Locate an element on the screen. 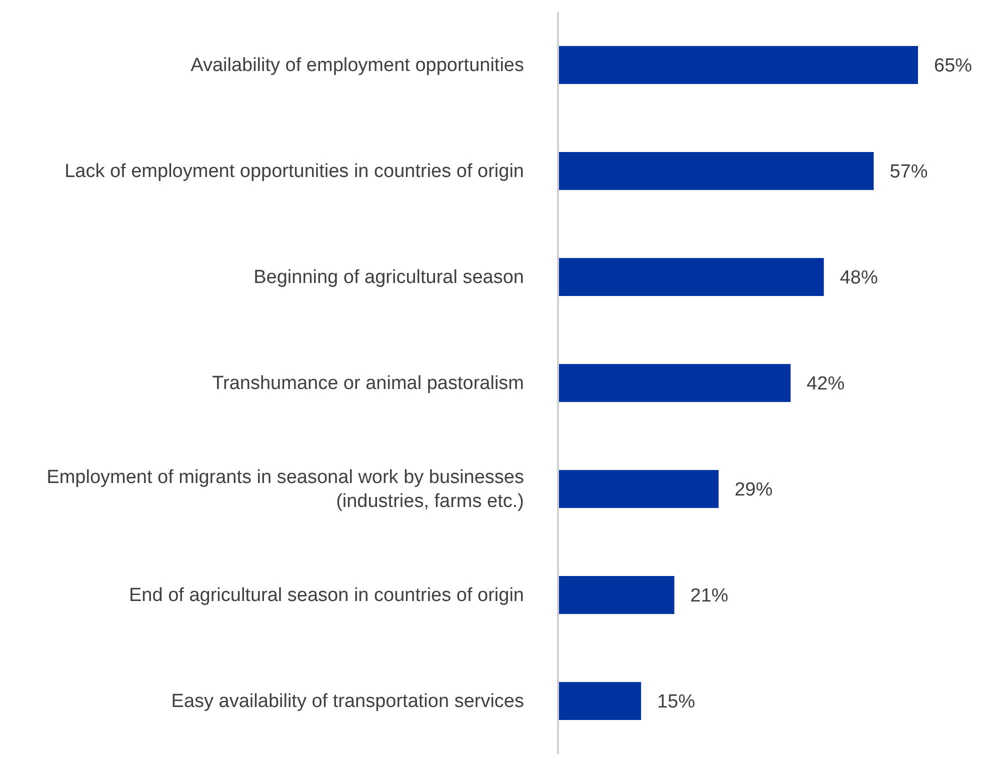  data-label: 29% is located at coordinates (753, 490).